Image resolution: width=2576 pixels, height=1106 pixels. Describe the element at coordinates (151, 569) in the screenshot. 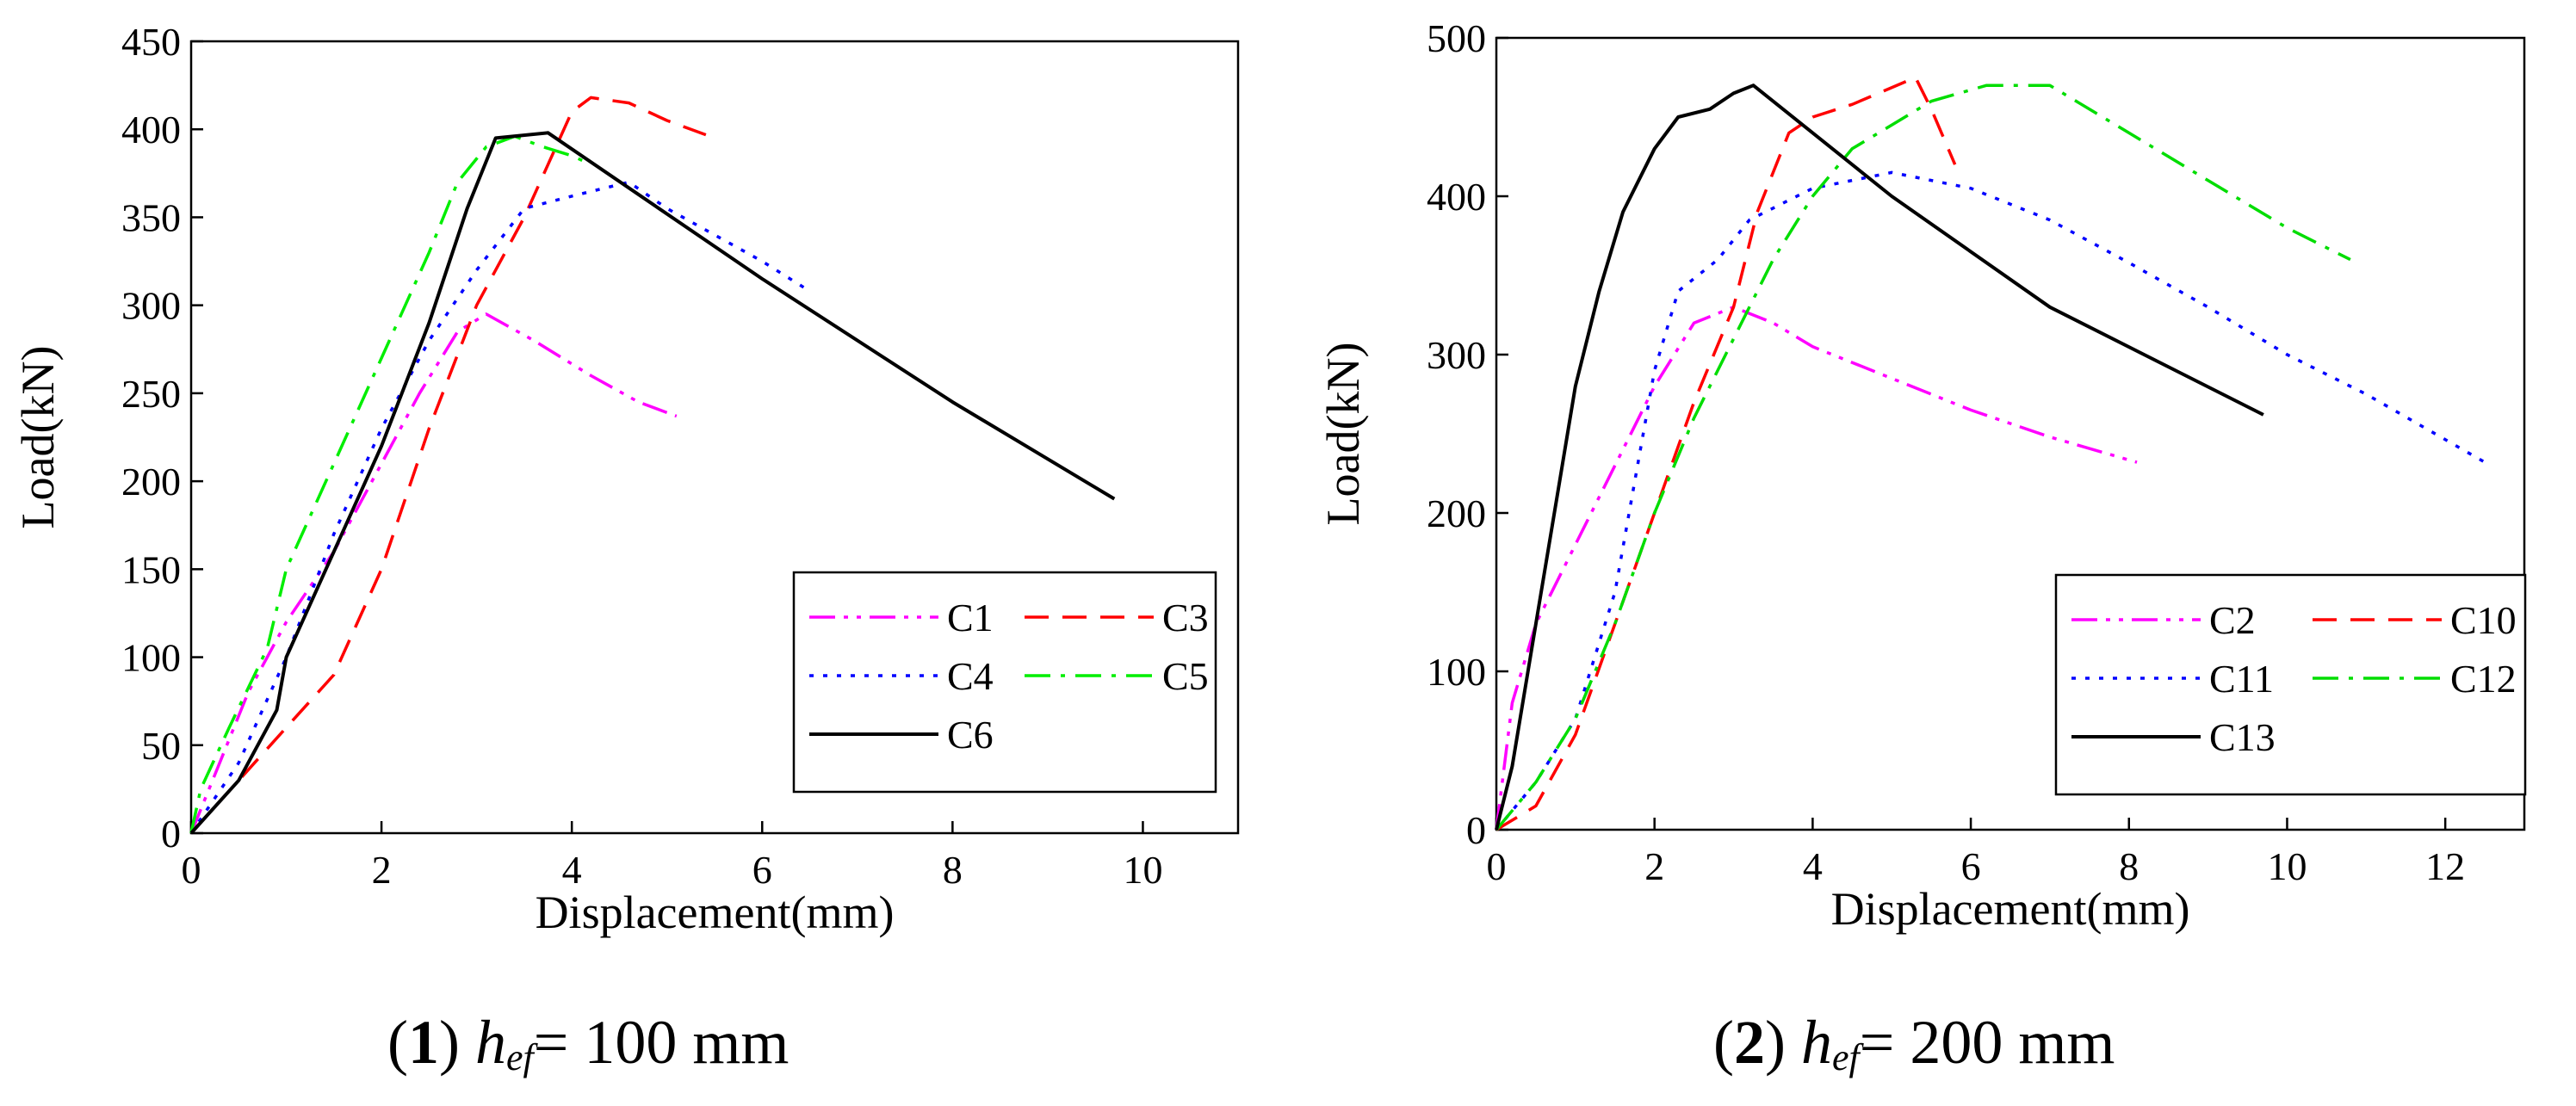

I see `y-tick-label: 150` at that location.